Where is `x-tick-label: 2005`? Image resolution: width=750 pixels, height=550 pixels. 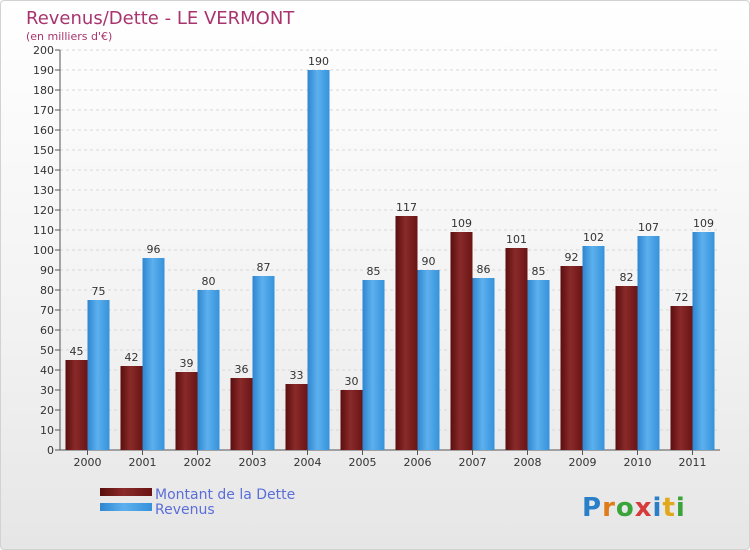
x-tick-label: 2005 is located at coordinates (363, 462).